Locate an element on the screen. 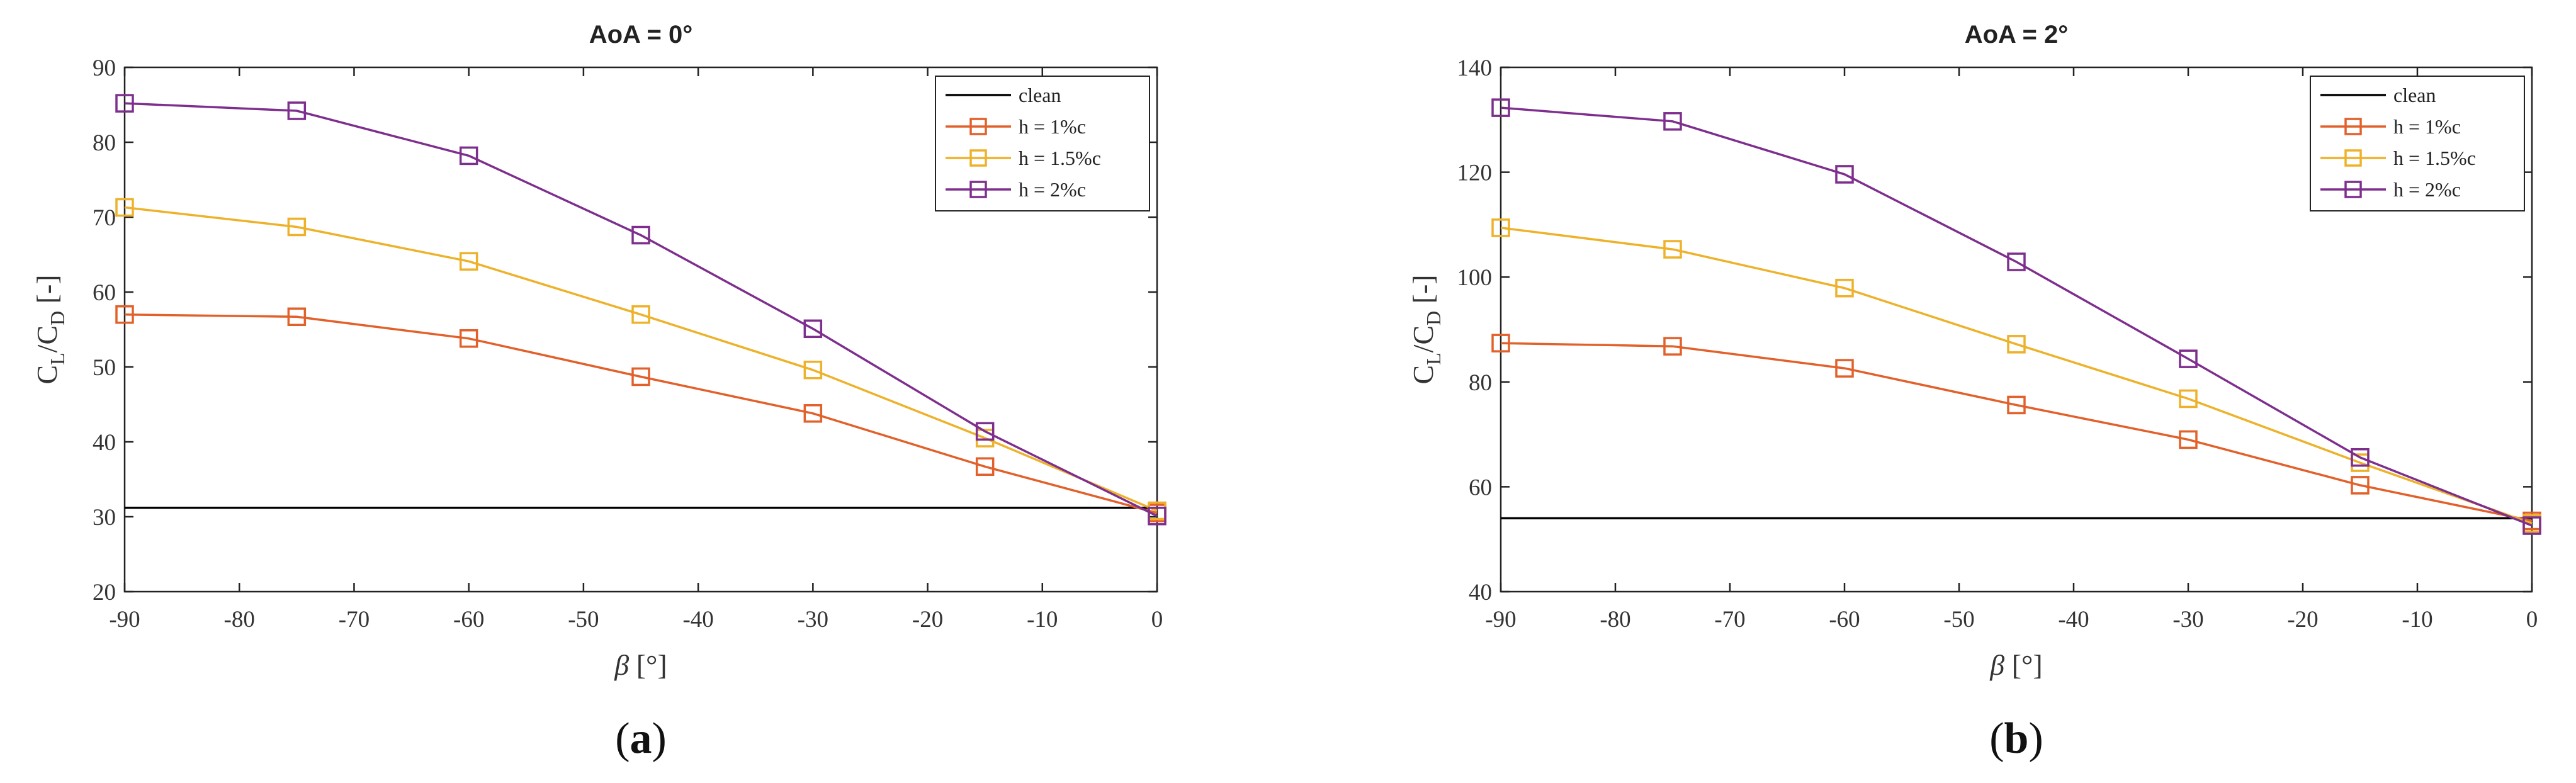 The height and width of the screenshot is (783, 2576). legend-item: h = 1%c is located at coordinates (2390, 126).